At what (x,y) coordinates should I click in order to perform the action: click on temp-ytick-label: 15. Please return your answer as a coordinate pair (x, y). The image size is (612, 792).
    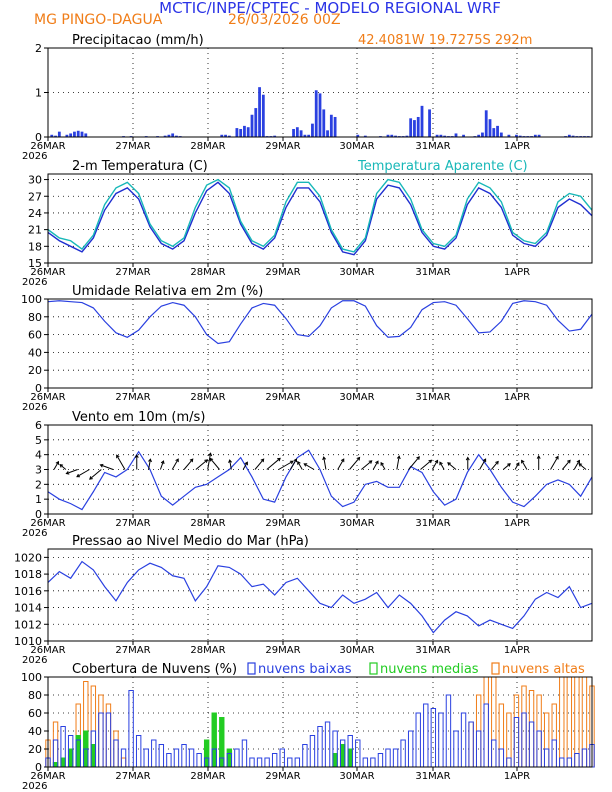
    Looking at the image, I should click on (35, 263).